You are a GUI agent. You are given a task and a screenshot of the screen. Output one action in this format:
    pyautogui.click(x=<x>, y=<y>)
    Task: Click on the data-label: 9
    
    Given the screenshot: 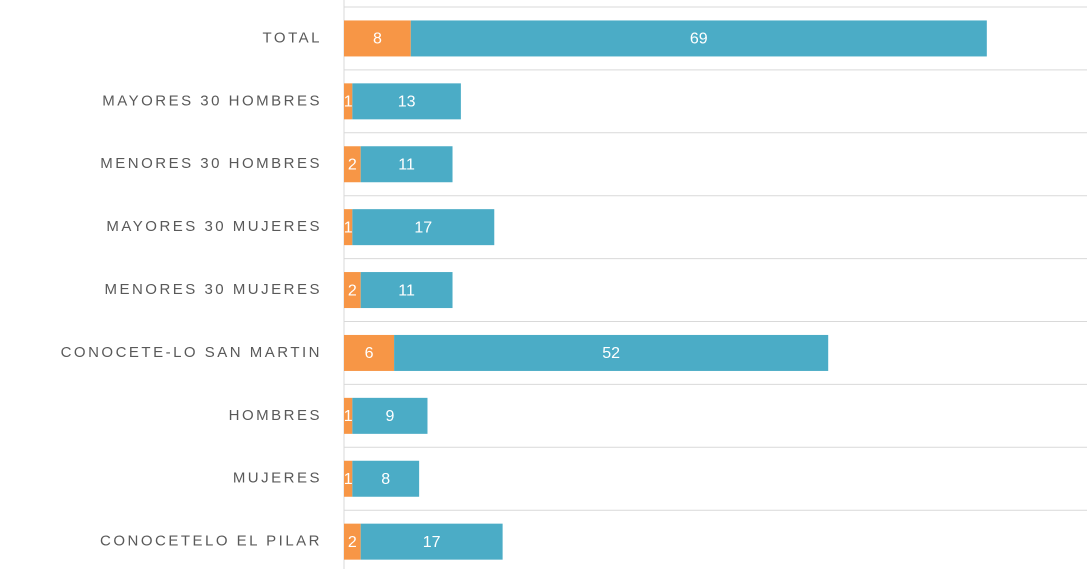 What is the action you would take?
    pyautogui.click(x=389, y=416)
    